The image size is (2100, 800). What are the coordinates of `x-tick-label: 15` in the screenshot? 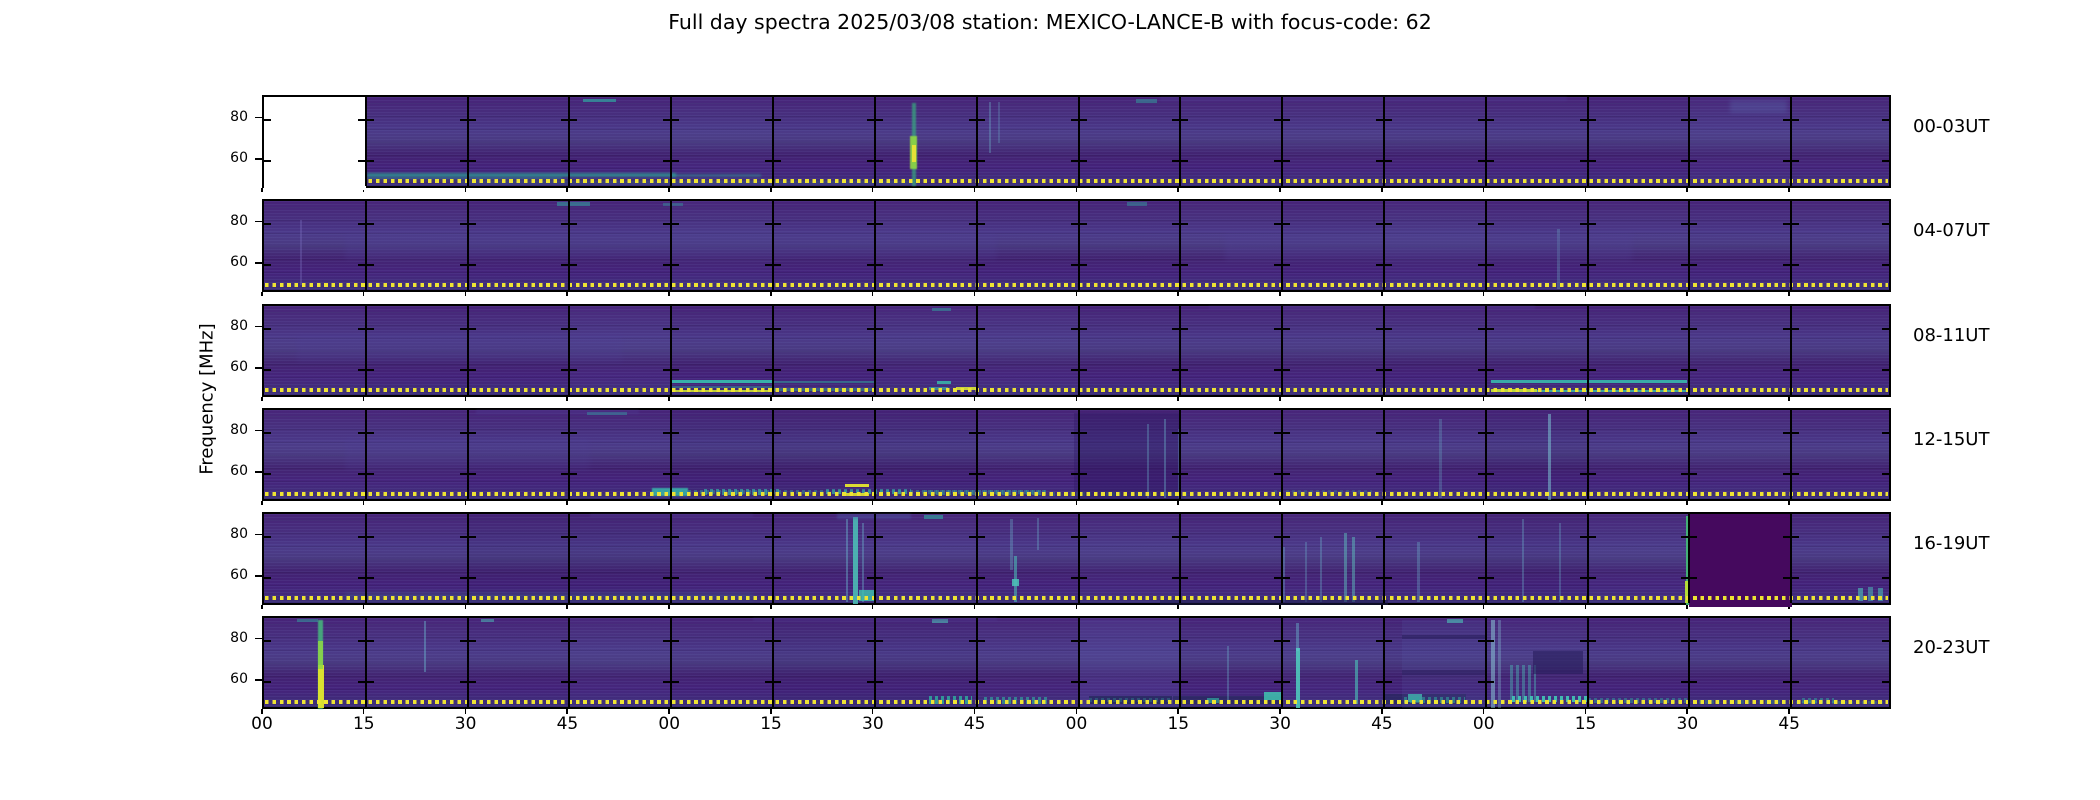 It's located at (363, 724).